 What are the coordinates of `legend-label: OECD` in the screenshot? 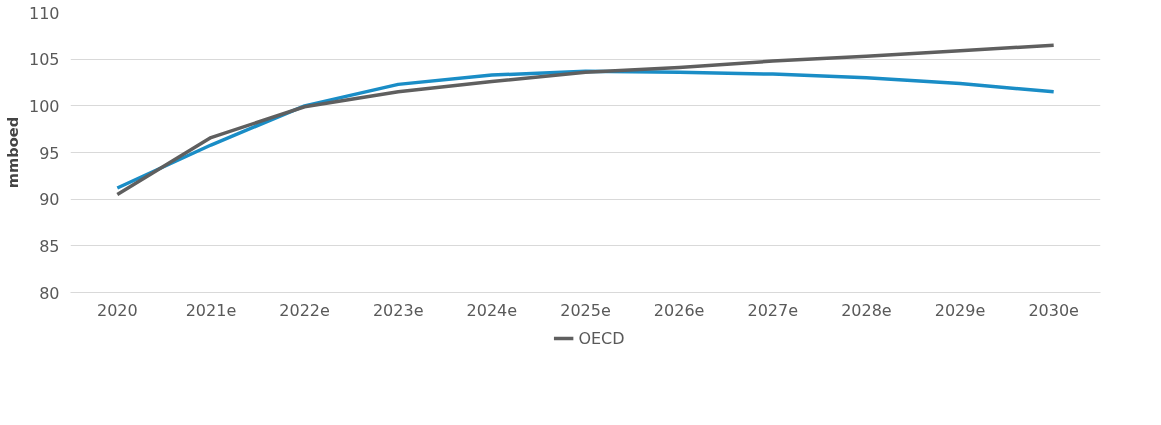 It's located at (601, 338).